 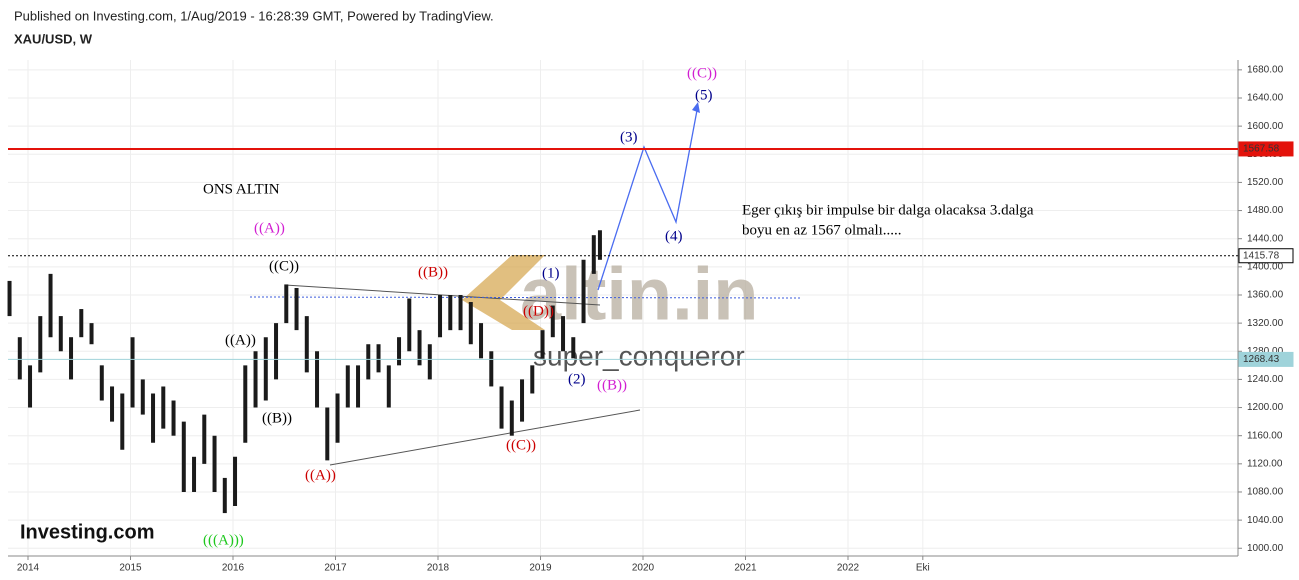 What do you see at coordinates (87, 532) in the screenshot?
I see `logo: Investing.com` at bounding box center [87, 532].